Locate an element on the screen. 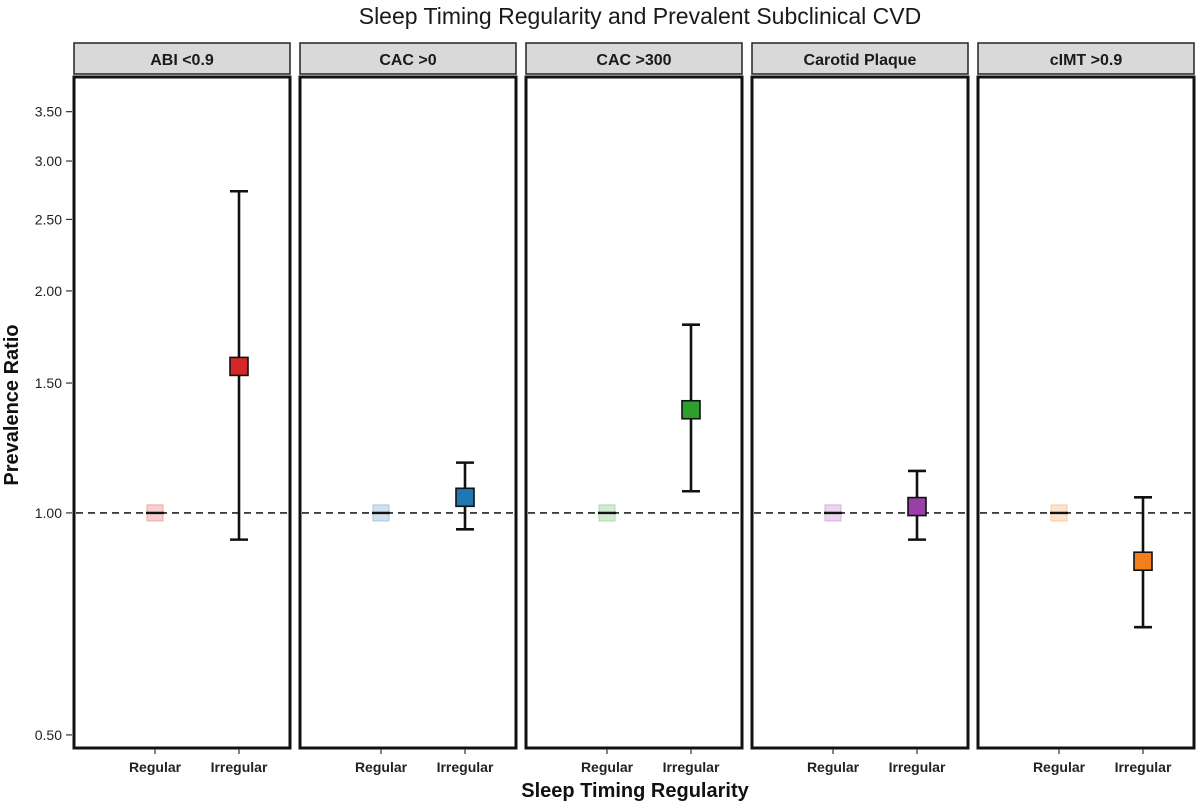 This screenshot has height=810, width=1200. facet-strip-label: CAC >0 is located at coordinates (407, 60).